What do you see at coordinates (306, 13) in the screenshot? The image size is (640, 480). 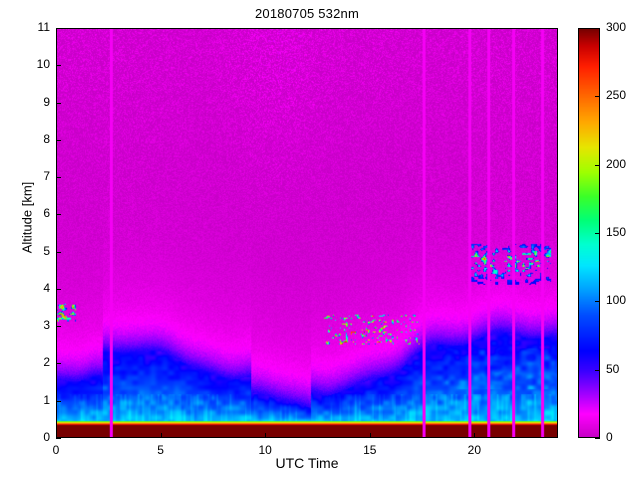 I see `chart-title: 20180705 532nm` at bounding box center [306, 13].